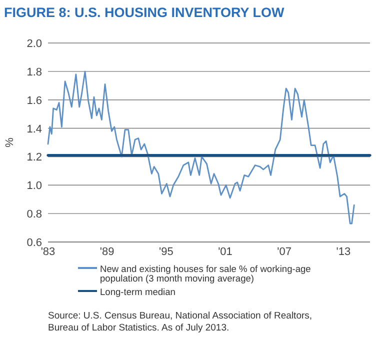 This screenshot has width=376, height=347. What do you see at coordinates (34, 72) in the screenshot?
I see `y-tick-label: 1.8` at bounding box center [34, 72].